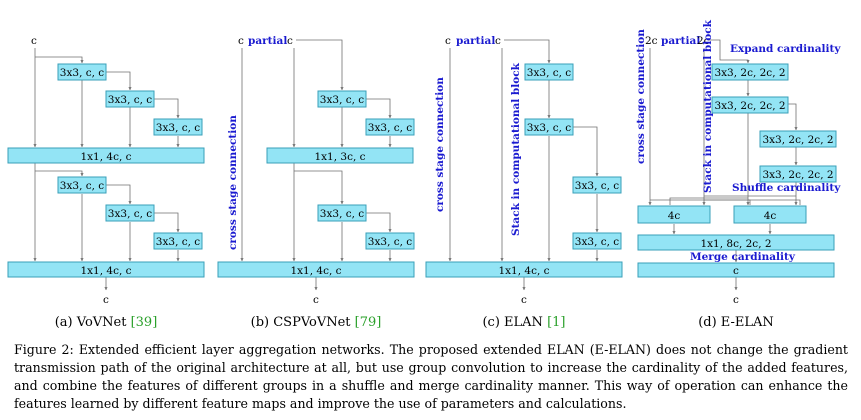  What do you see at coordinates (797, 175) in the screenshot?
I see `e-elan-box-4: 3x3, 2c, 2c, 2` at bounding box center [797, 175].